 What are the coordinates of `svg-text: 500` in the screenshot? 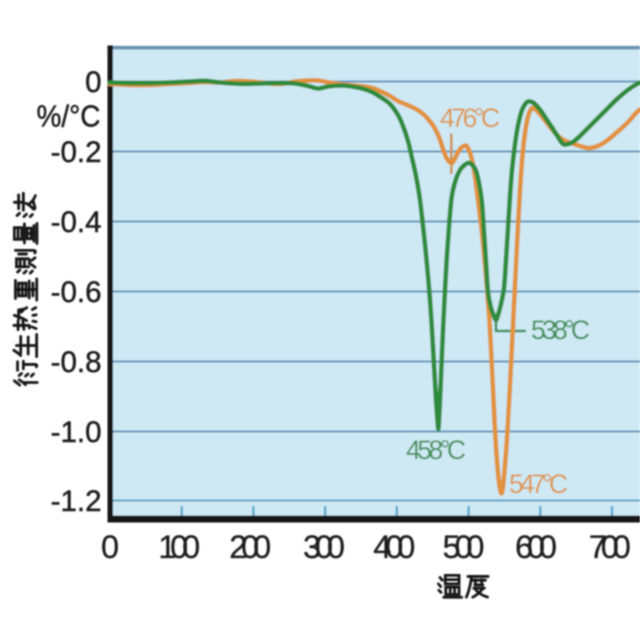 It's located at (464, 547).